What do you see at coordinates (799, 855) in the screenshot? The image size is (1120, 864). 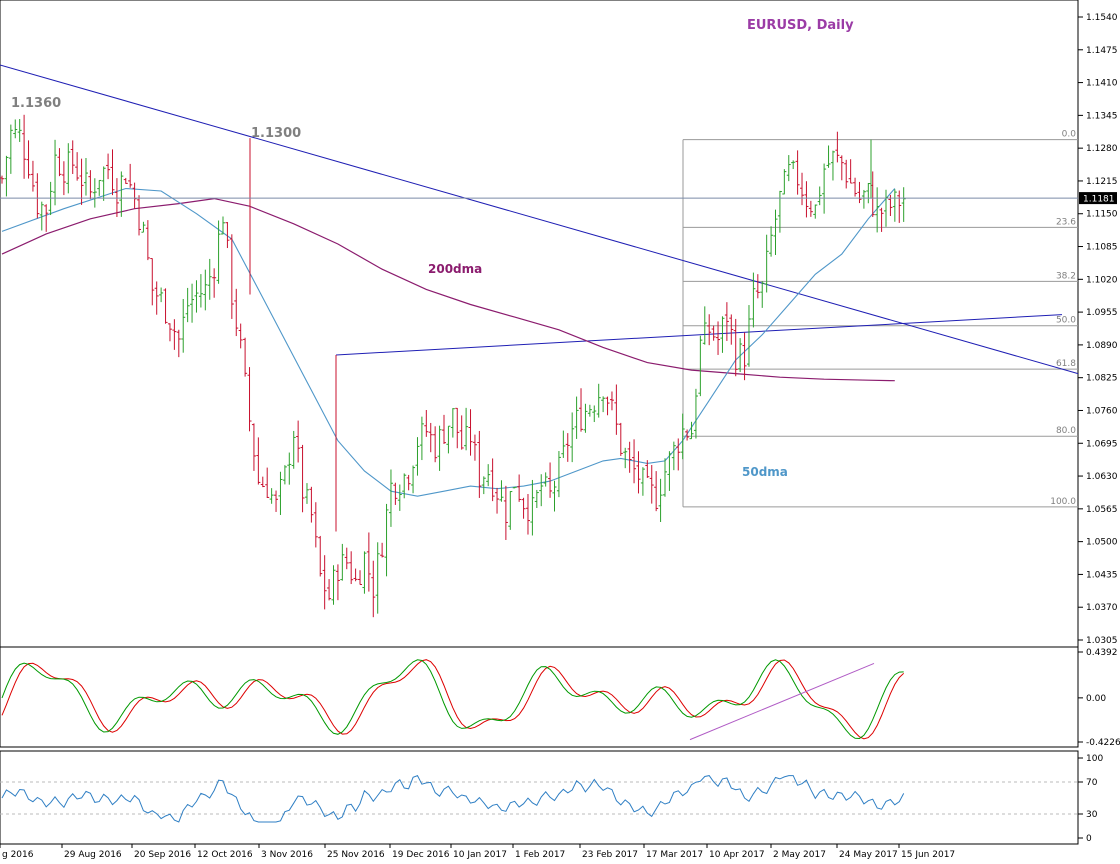 I see `date-tick-label: 2 May 2017` at bounding box center [799, 855].